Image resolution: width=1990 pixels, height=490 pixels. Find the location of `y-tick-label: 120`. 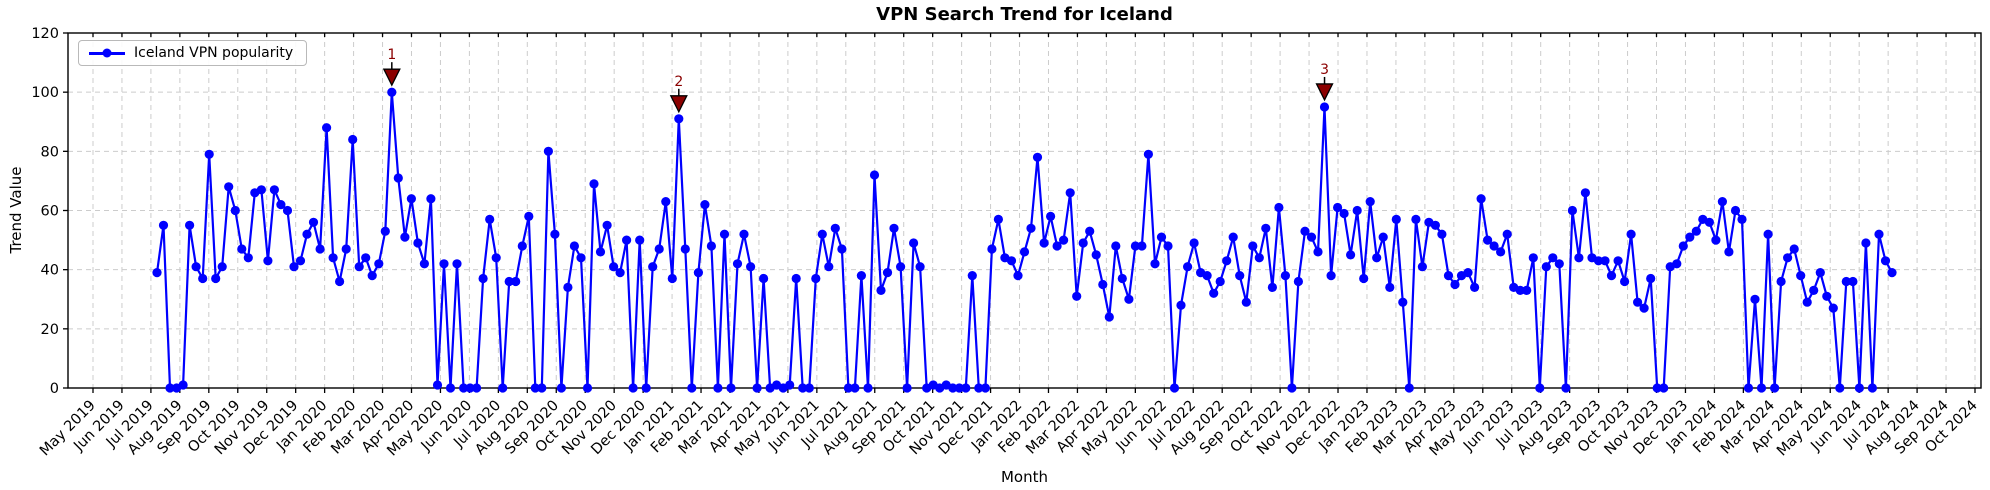

y-tick-label: 120 is located at coordinates (45, 34).